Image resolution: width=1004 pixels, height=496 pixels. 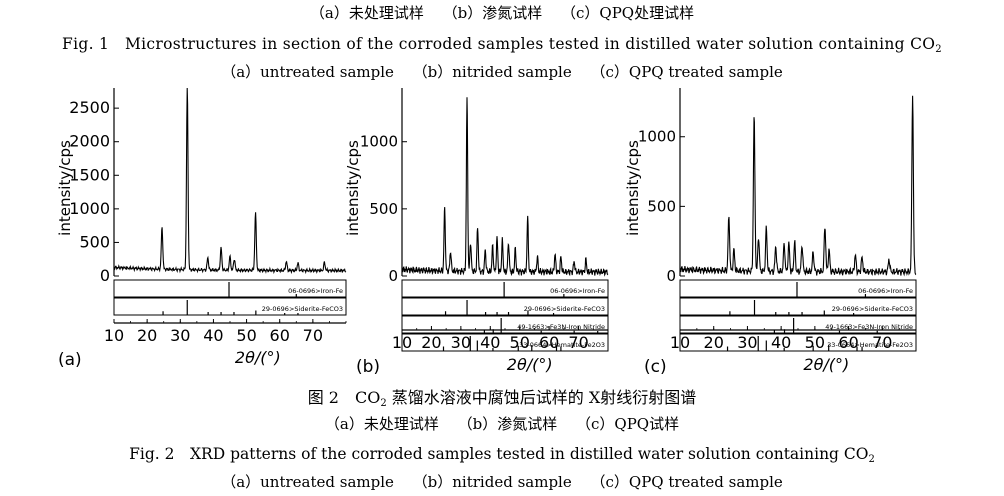 What do you see at coordinates (655, 367) in the screenshot?
I see `panel-label: (c)` at bounding box center [655, 367].